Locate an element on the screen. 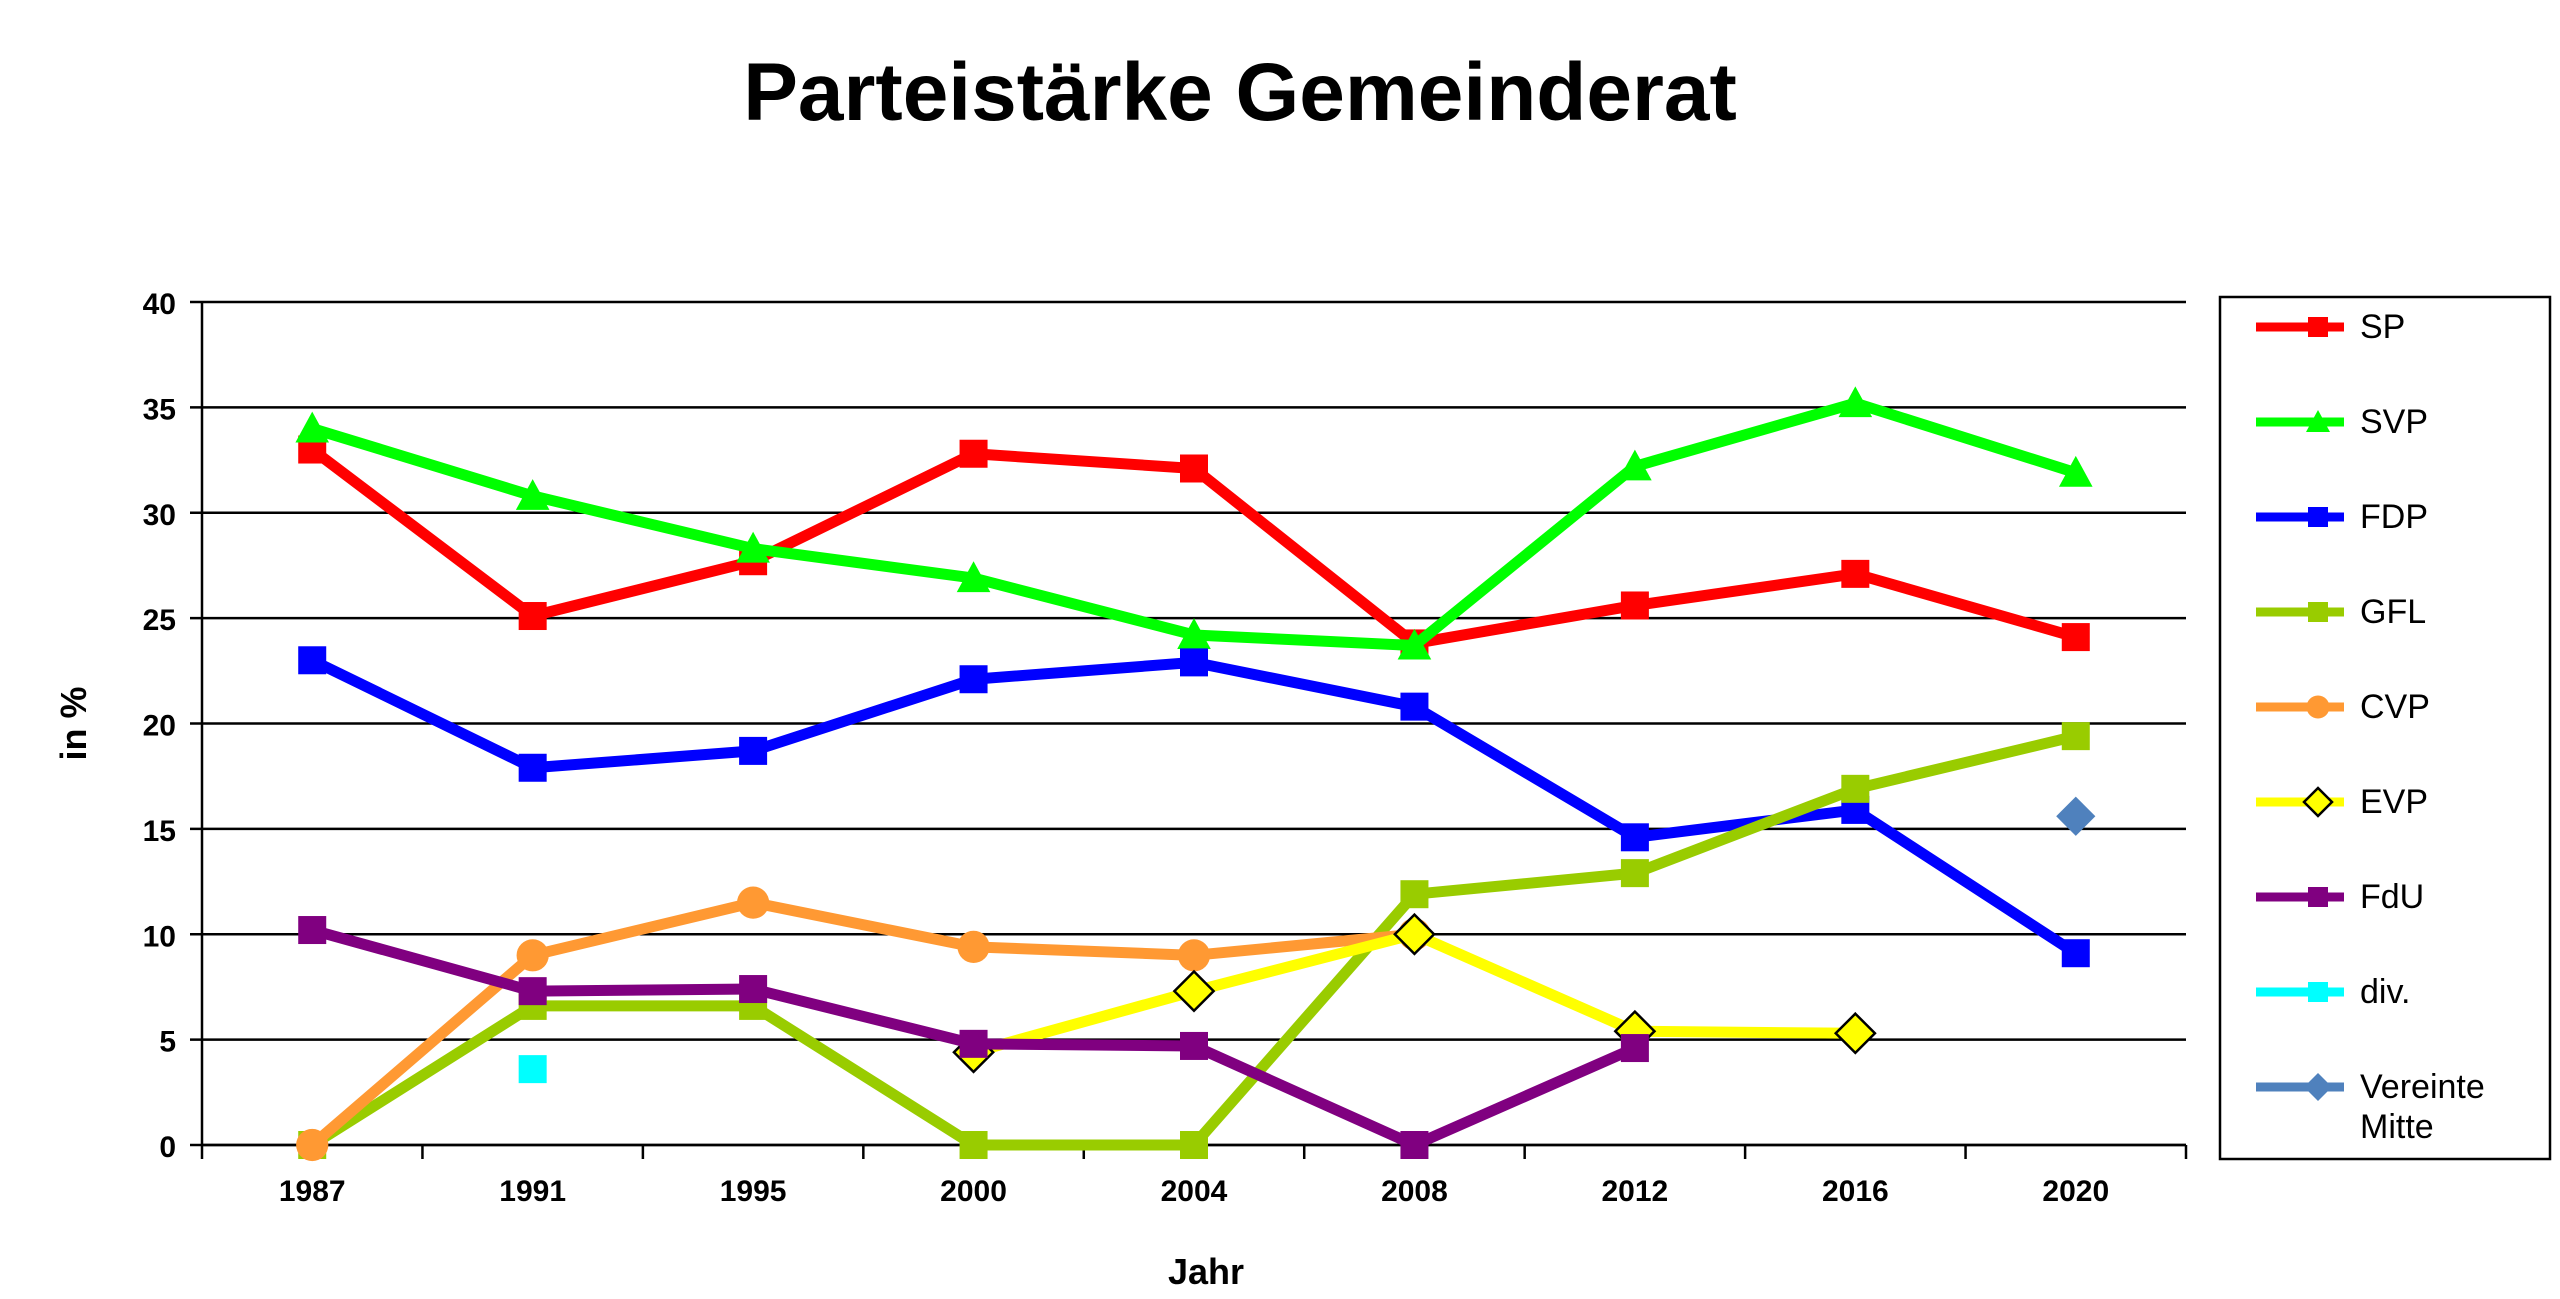 The image size is (2560, 1299). legend-label: SVP is located at coordinates (2394, 422).